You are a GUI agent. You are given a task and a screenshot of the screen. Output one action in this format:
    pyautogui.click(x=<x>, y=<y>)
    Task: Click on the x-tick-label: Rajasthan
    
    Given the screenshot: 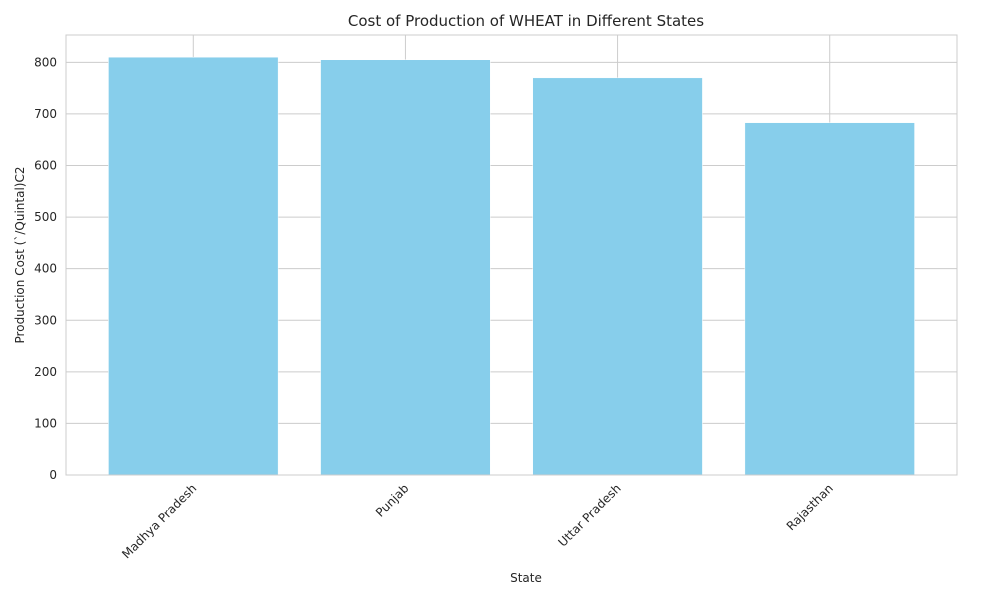 What is the action you would take?
    pyautogui.click(x=810, y=507)
    